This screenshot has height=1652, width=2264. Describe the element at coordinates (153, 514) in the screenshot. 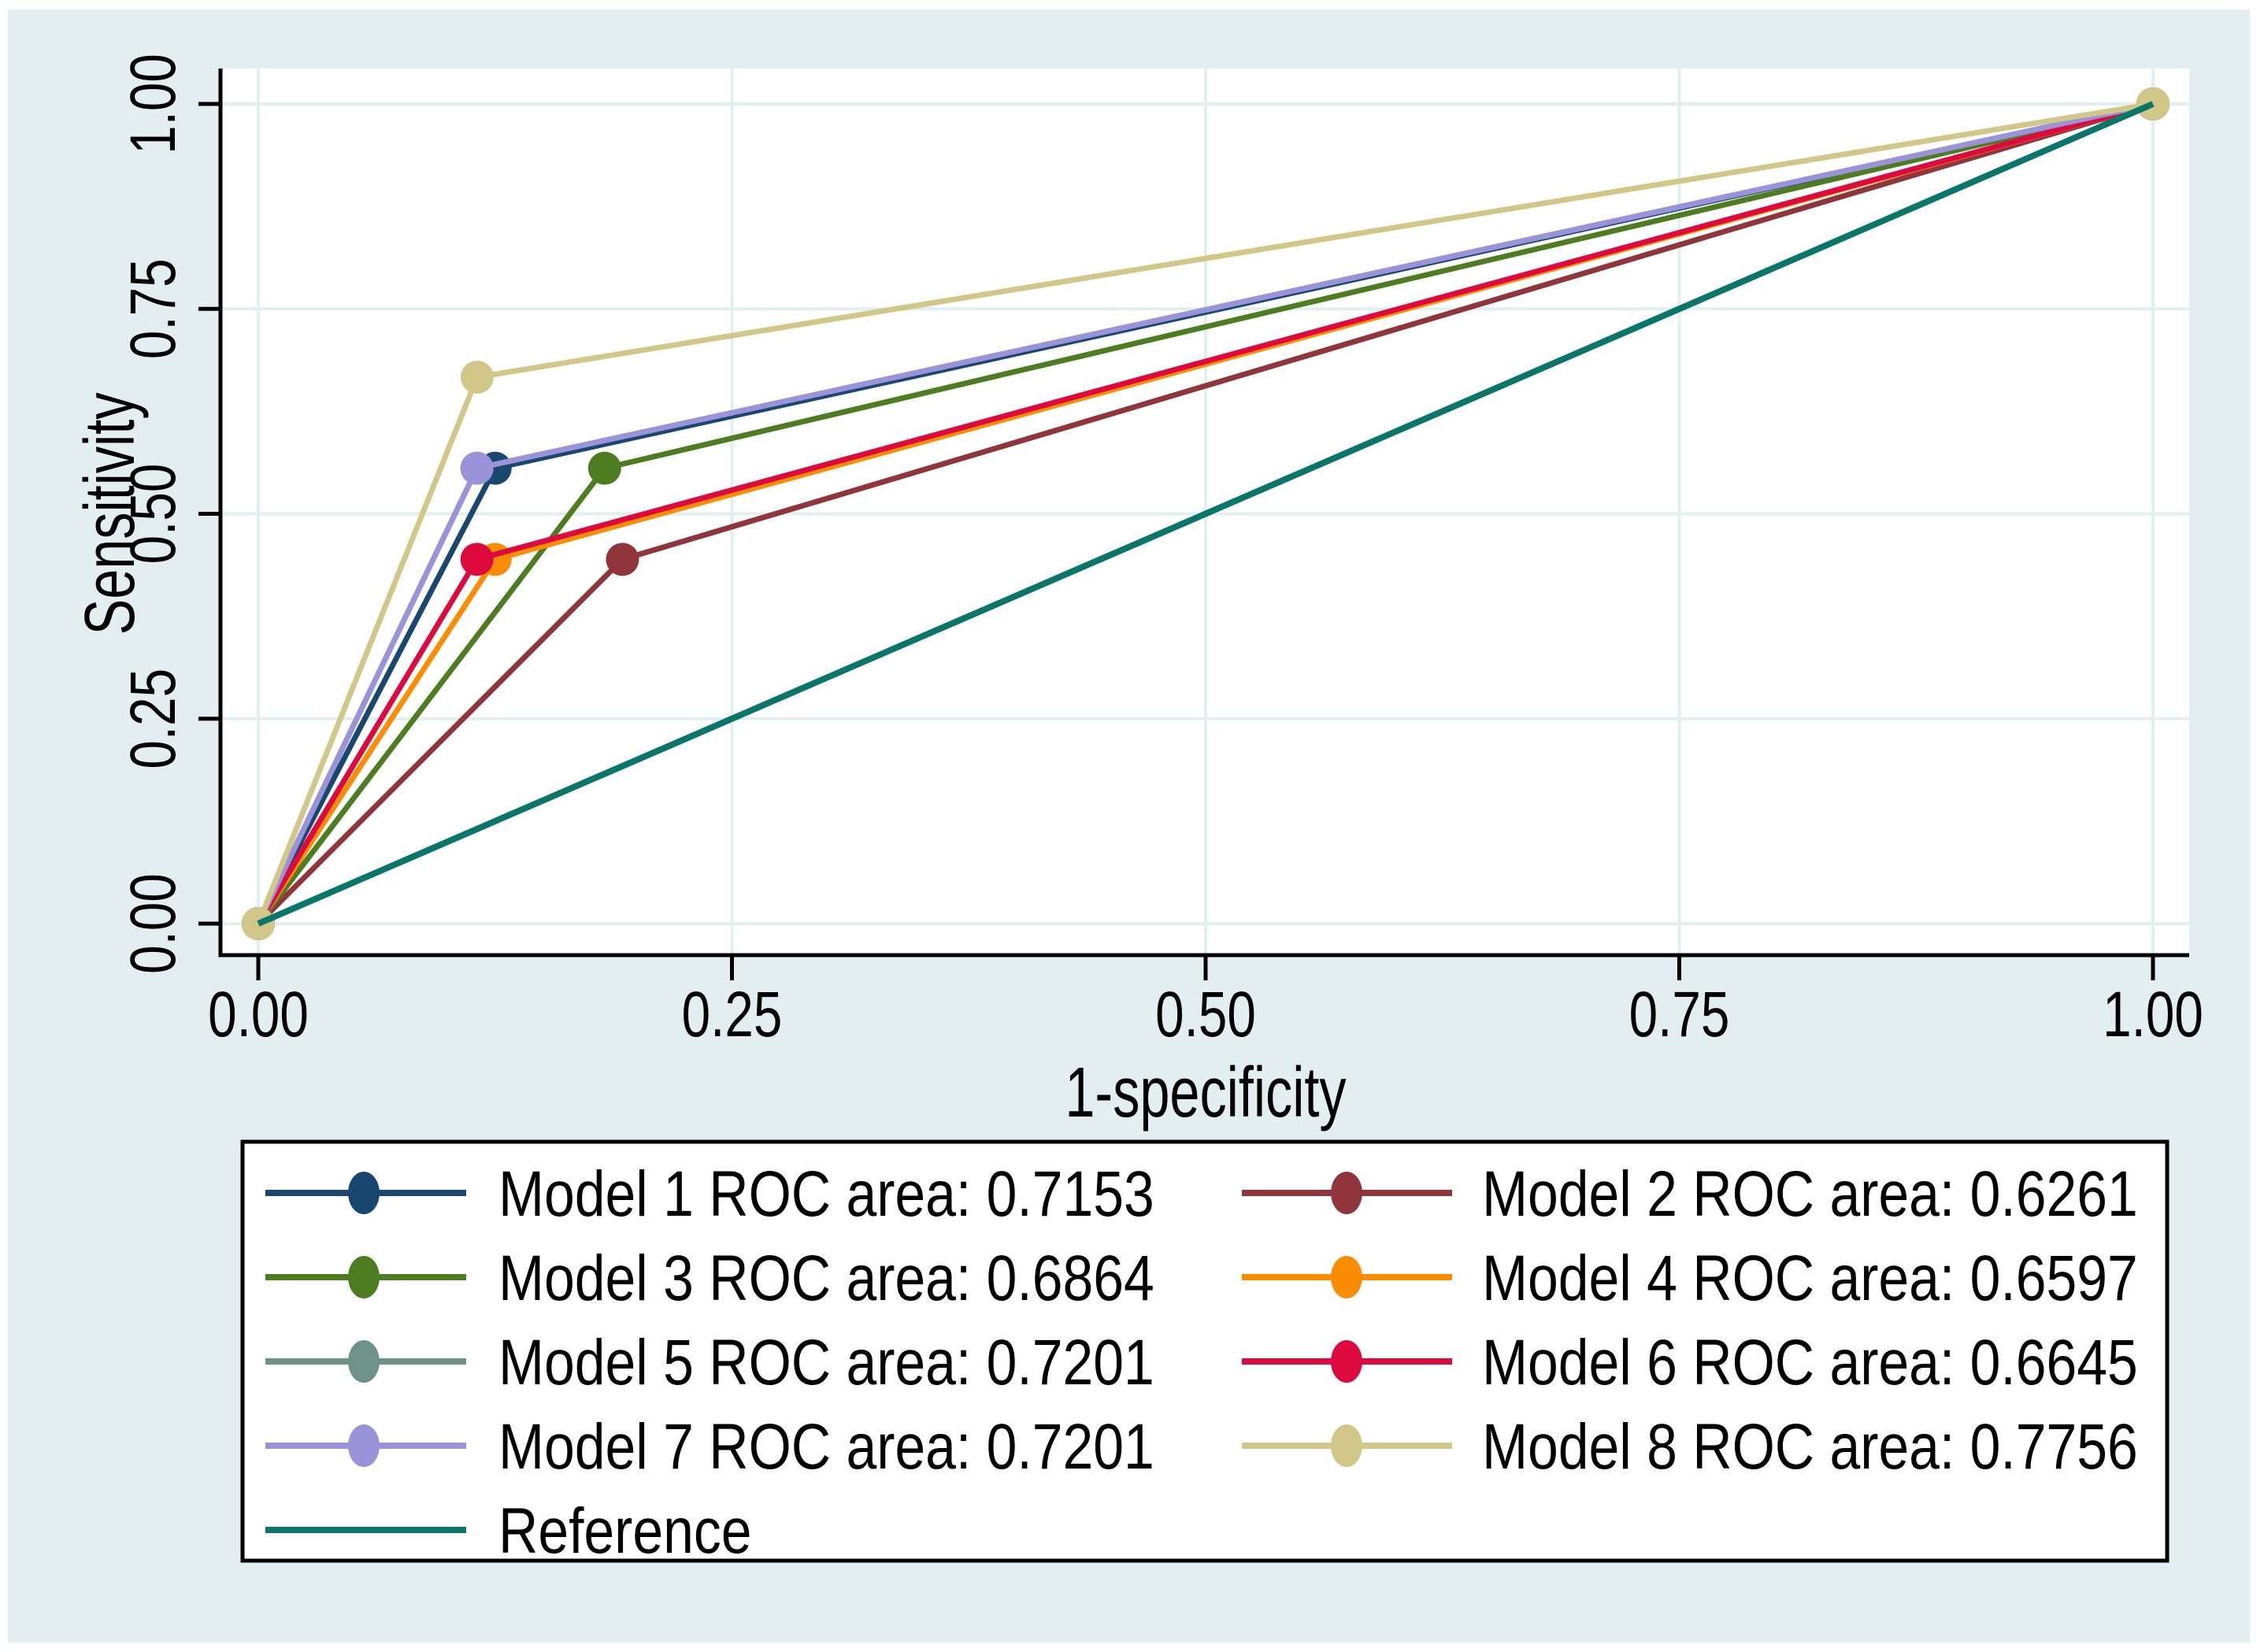

I see `y-tick-label: 0.50` at that location.